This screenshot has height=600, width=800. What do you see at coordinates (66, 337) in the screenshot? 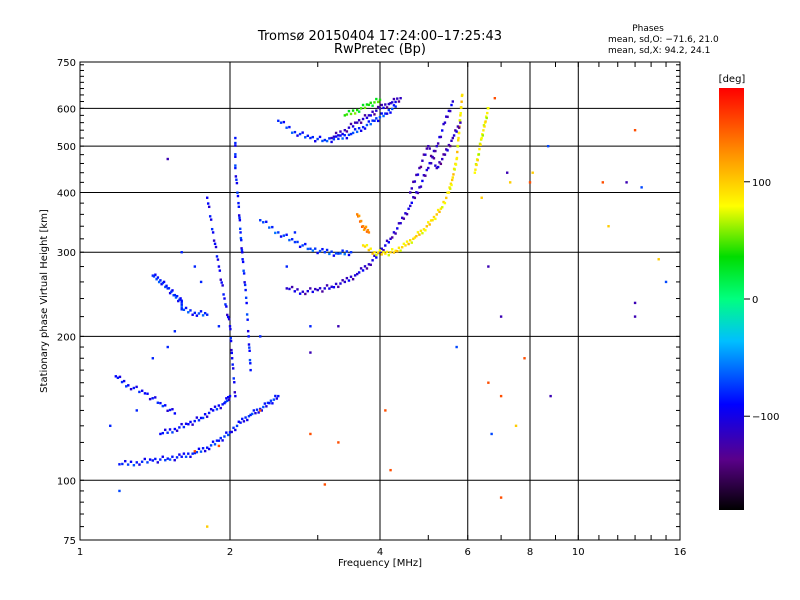
I see `y-tick-label: 200` at bounding box center [66, 337].